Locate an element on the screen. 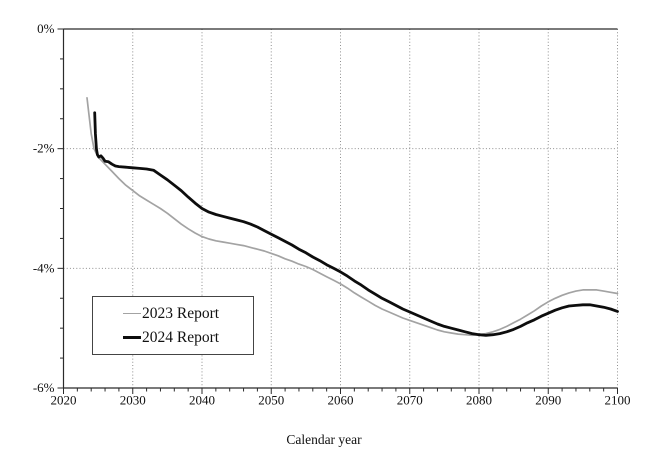 This screenshot has width=648, height=460. svg-text: -6% is located at coordinates (44, 387).